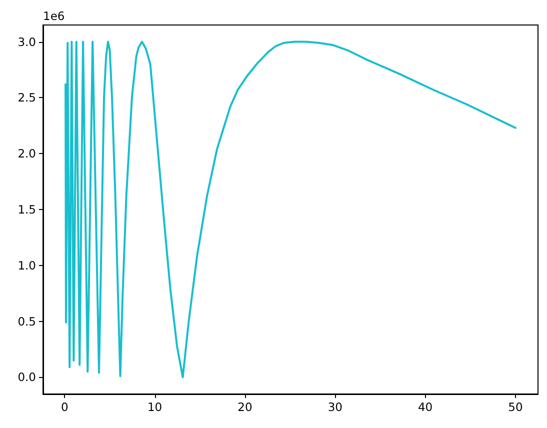 The width and height of the screenshot is (547, 428). What do you see at coordinates (154, 407) in the screenshot?
I see `x-tick-label: 10` at bounding box center [154, 407].